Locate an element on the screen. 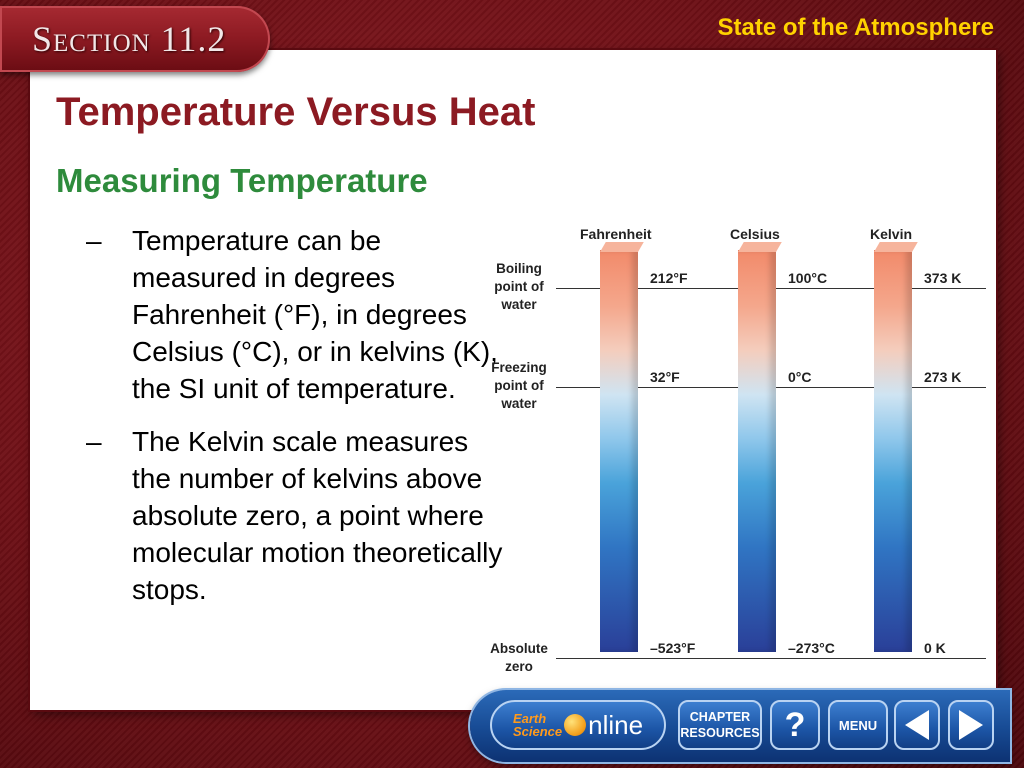 The height and width of the screenshot is (768, 1024). arrow-left-icon is located at coordinates (917, 725).